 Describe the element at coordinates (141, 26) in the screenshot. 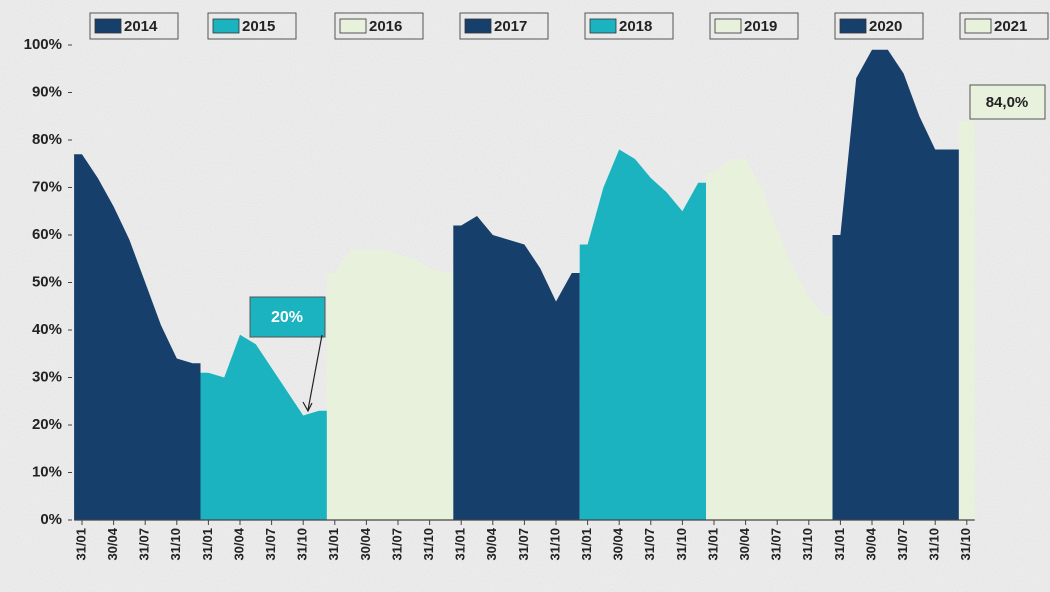

I see `legend-label: 2014` at that location.